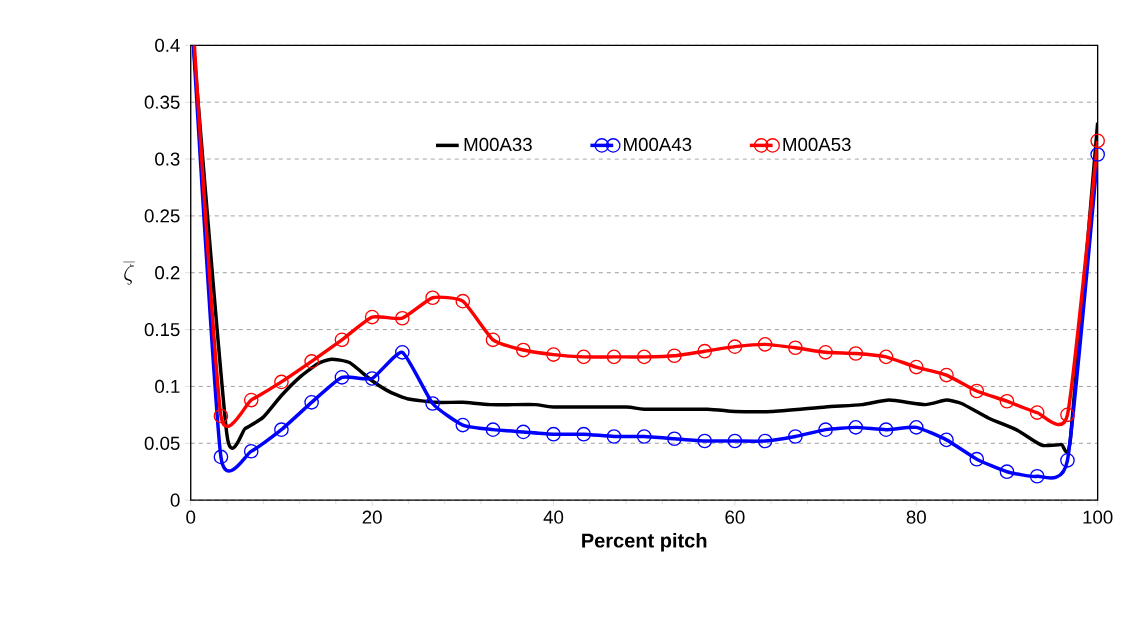 The width and height of the screenshot is (1131, 628). I want to click on y-tick-label: 0.15, so click(162, 329).